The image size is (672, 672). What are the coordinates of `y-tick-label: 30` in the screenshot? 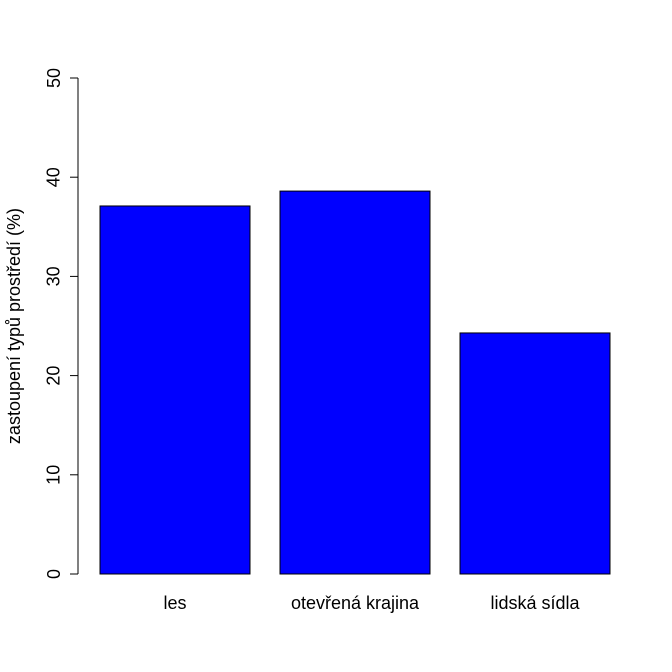 It's located at (54, 276).